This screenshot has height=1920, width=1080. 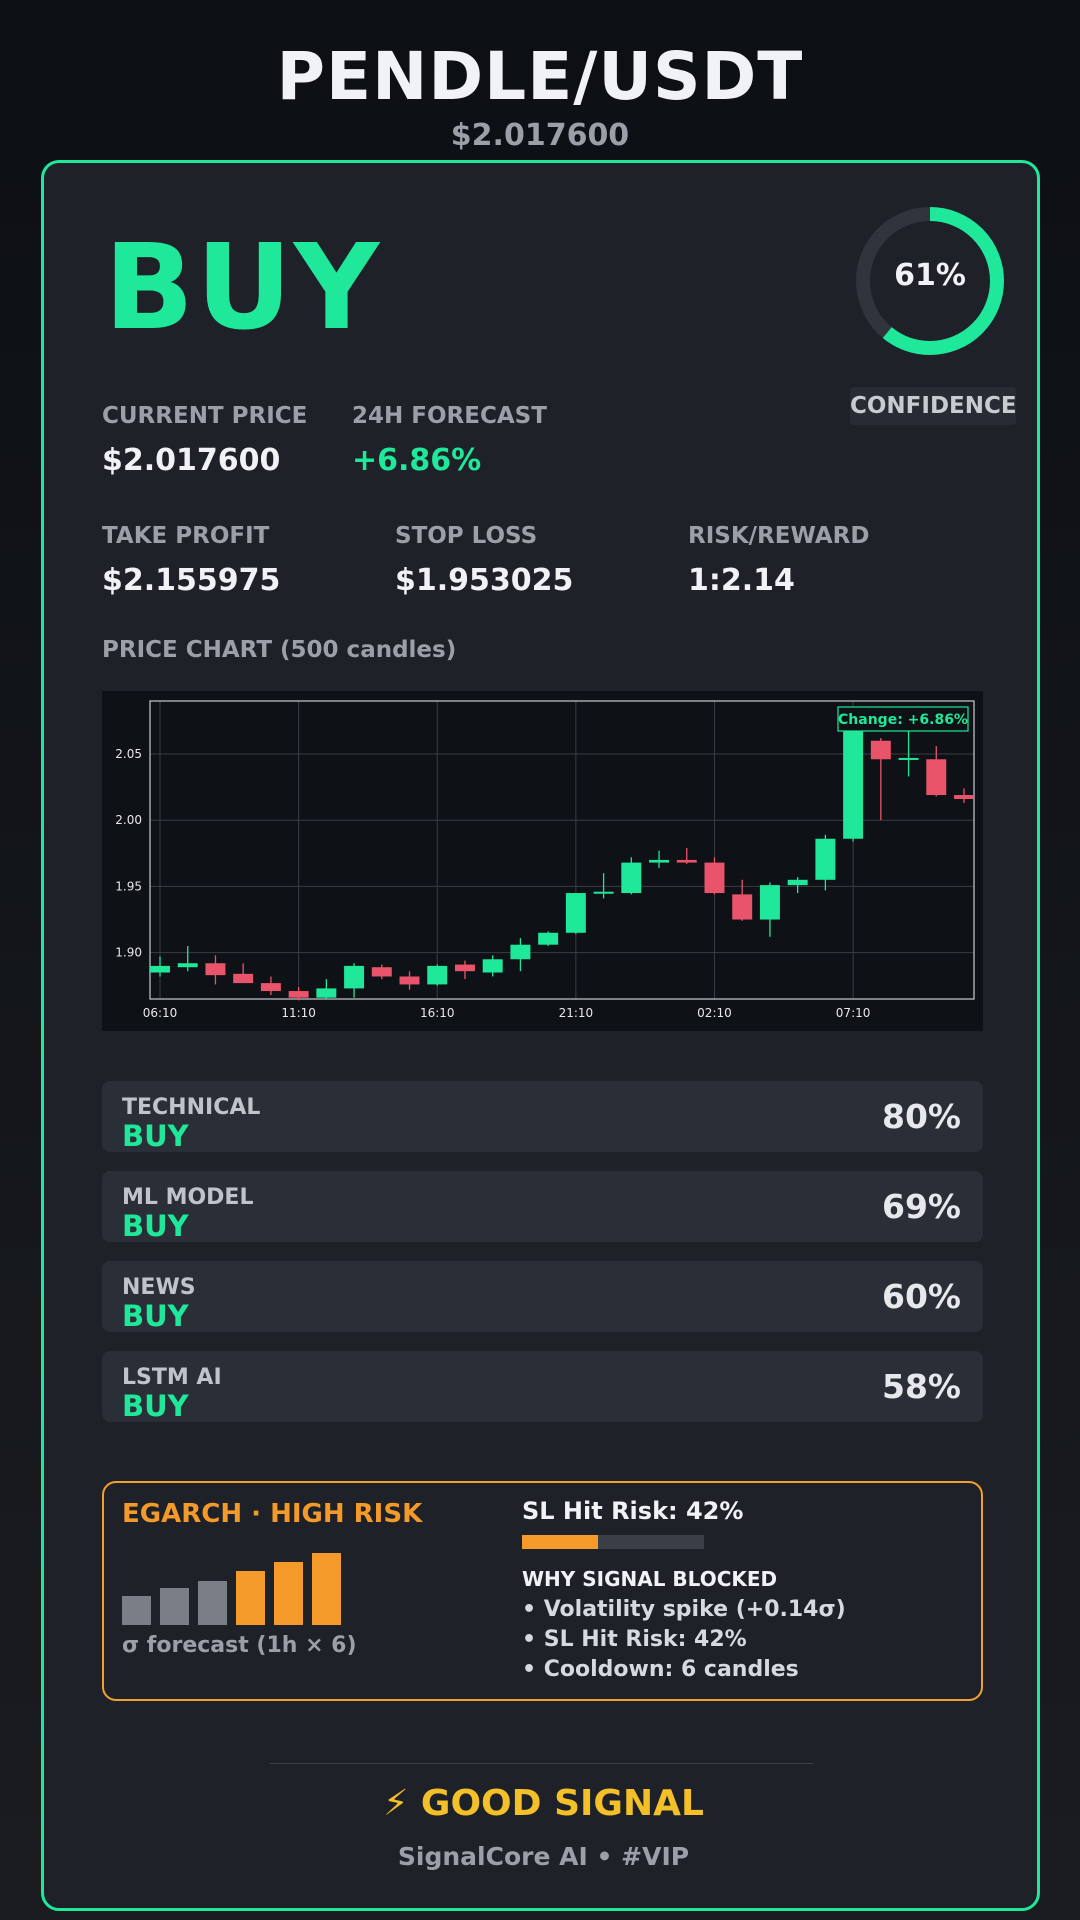 What do you see at coordinates (128, 886) in the screenshot?
I see `y-tick-label: 1.95` at bounding box center [128, 886].